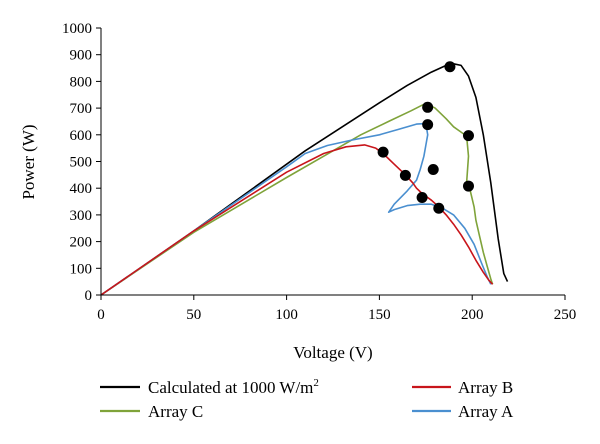 This screenshot has height=444, width=600. Describe the element at coordinates (77, 29) in the screenshot. I see `y-tick-label: 1000` at that location.